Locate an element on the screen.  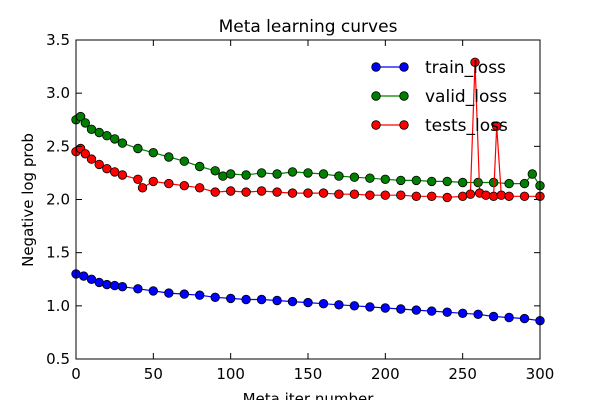
series-train_loss is located at coordinates (308, 297).